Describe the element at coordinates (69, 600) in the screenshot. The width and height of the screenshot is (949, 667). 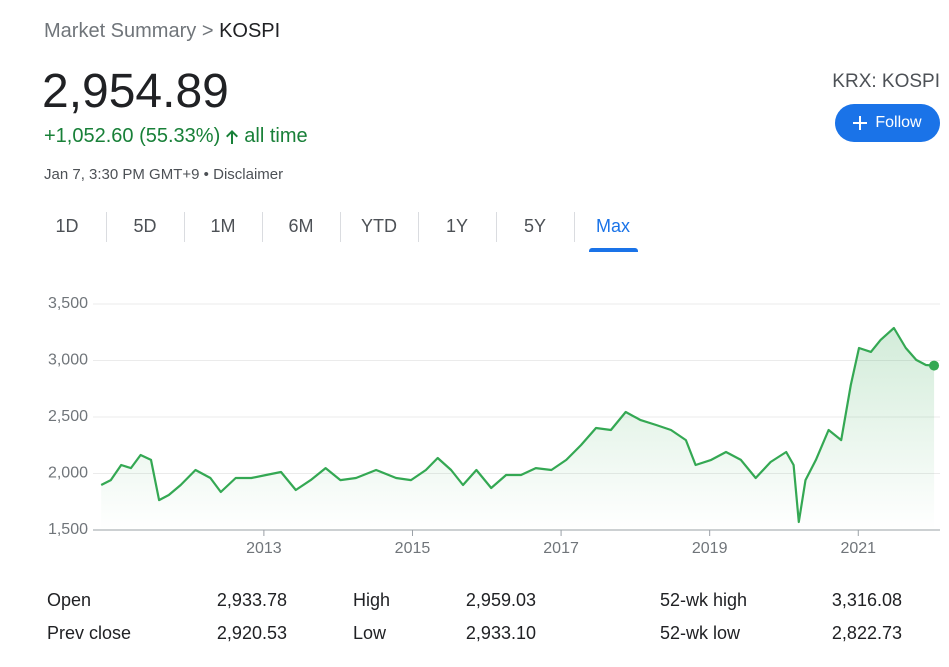
I see `stat-label: Open` at that location.